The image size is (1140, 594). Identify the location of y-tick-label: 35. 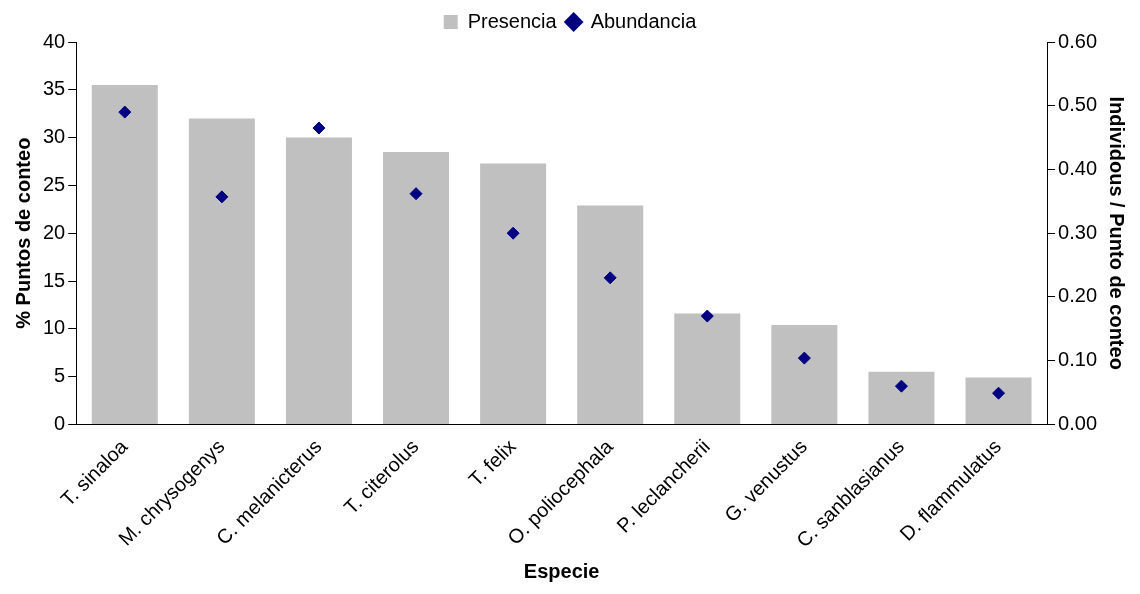
(54, 88).